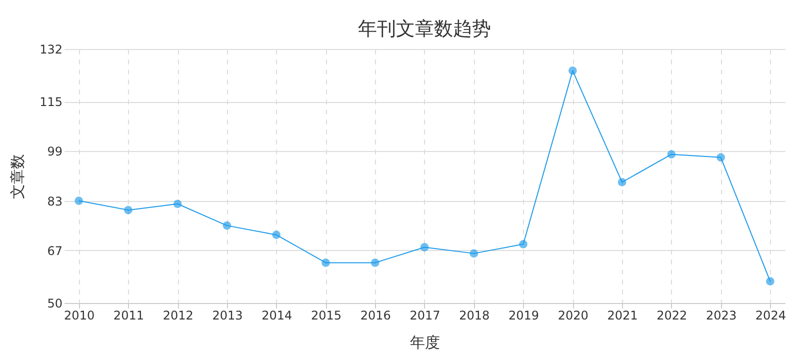 This screenshot has width=810, height=360. Describe the element at coordinates (54, 251) in the screenshot. I see `y-tick-label: 67` at that location.